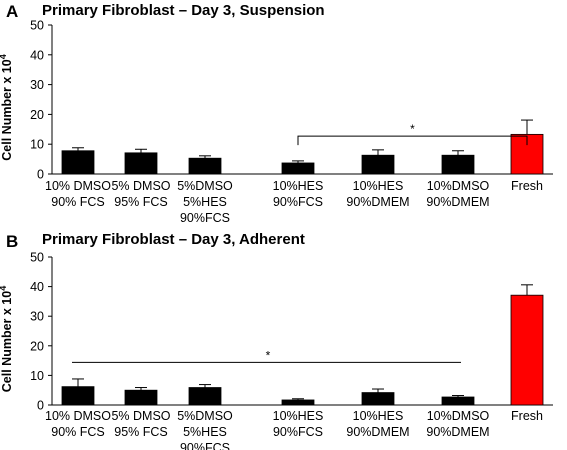 The image size is (567, 450). I want to click on significance-bracket, so click(412, 140).